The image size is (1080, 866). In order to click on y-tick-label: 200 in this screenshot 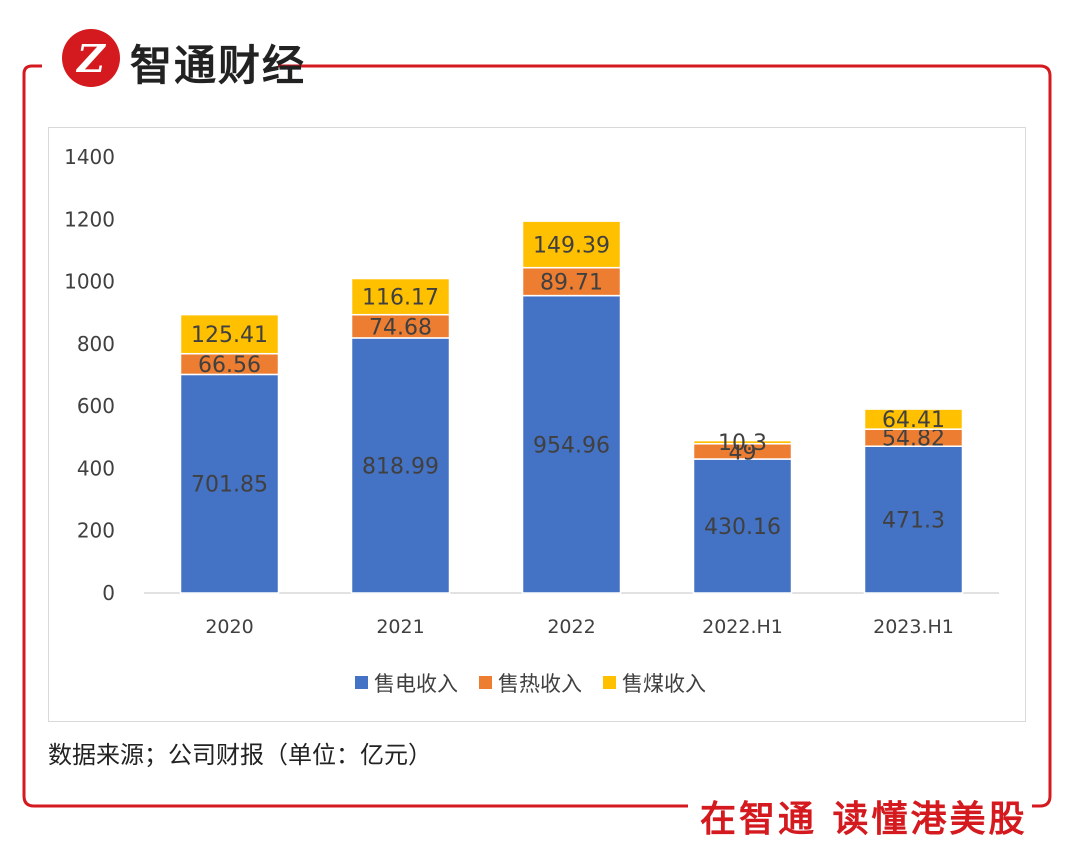, I will do `click(96, 531)`.